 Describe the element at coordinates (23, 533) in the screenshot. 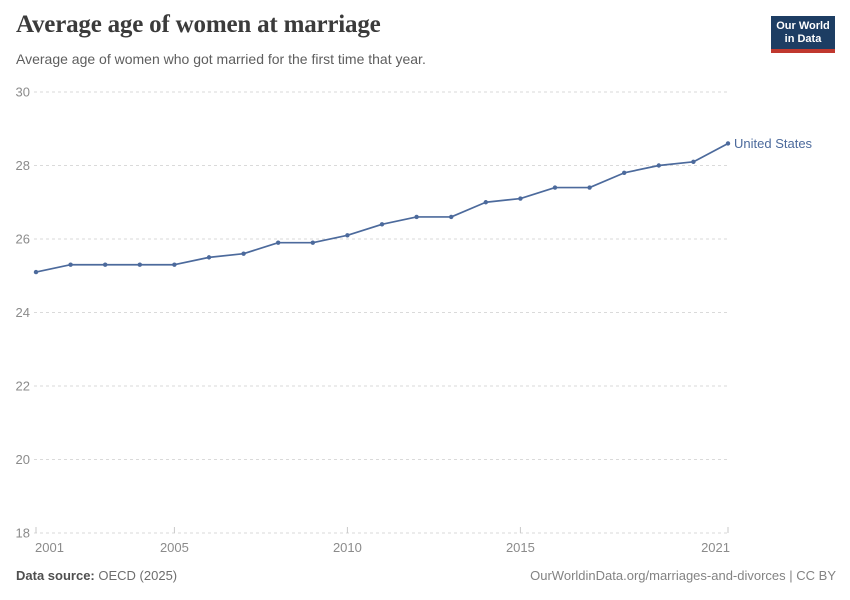

I see `y-axis-tick-label: 18` at that location.